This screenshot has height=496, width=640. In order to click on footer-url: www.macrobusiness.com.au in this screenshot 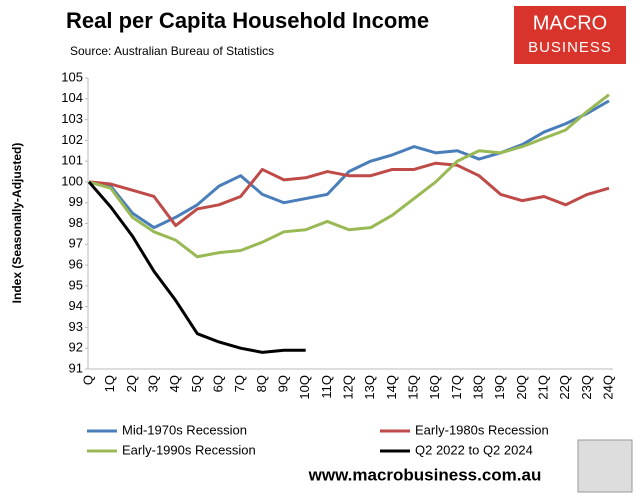, I will do `click(425, 474)`.